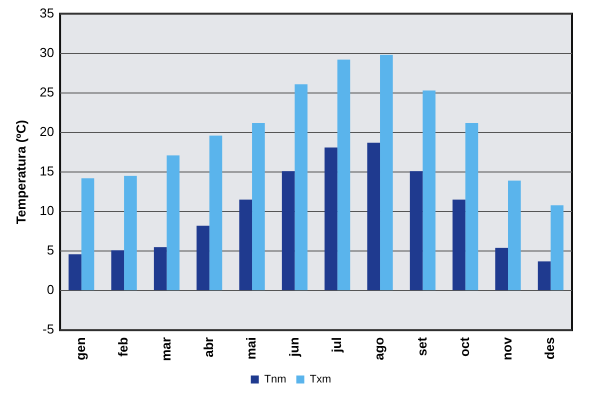 Image resolution: width=592 pixels, height=400 pixels. Describe the element at coordinates (47, 12) in the screenshot. I see `y-tick-label: 35` at that location.